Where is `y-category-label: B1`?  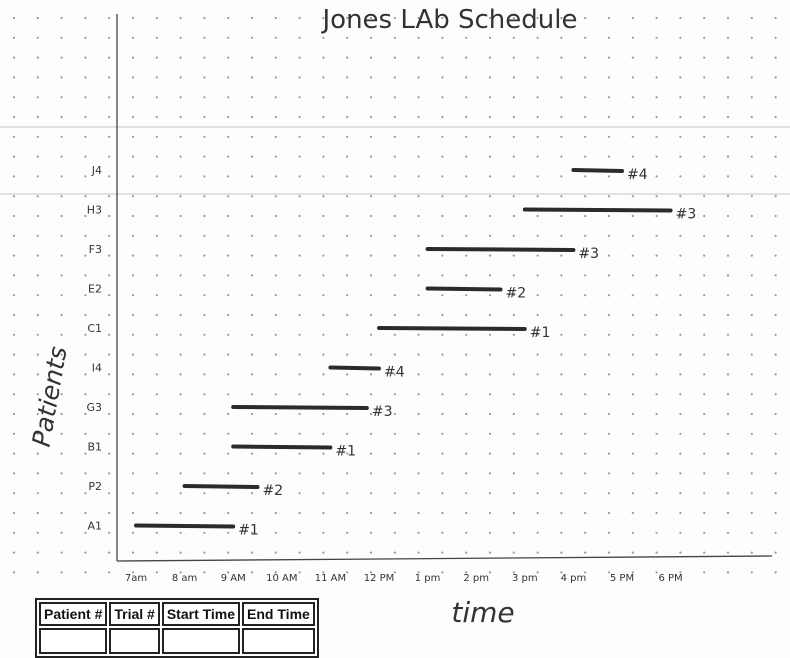 y-category-label: B1 is located at coordinates (94, 447).